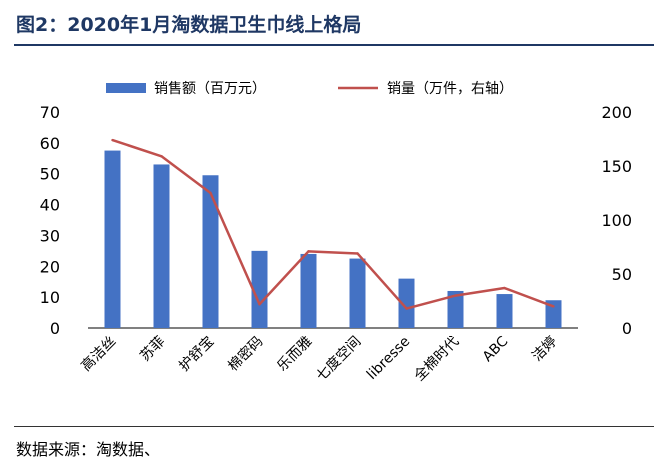  I want to click on x-tick-label: 高洁丝, so click(99, 354).